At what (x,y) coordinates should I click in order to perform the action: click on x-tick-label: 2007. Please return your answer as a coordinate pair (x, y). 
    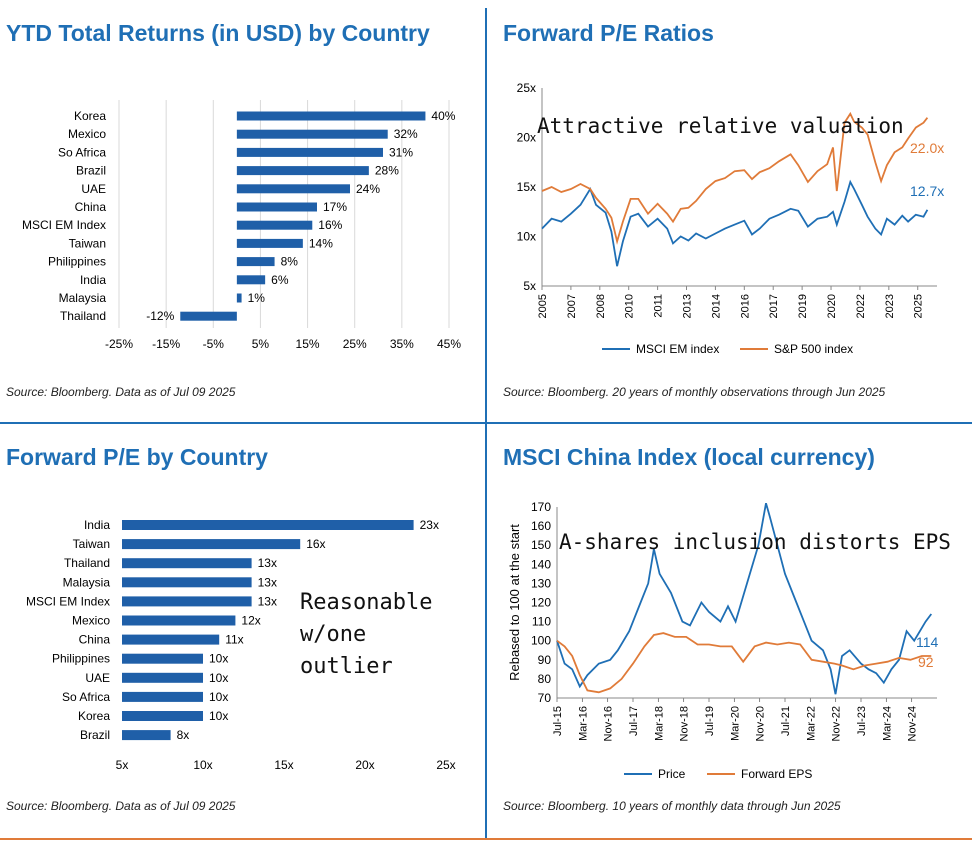
    Looking at the image, I should click on (572, 306).